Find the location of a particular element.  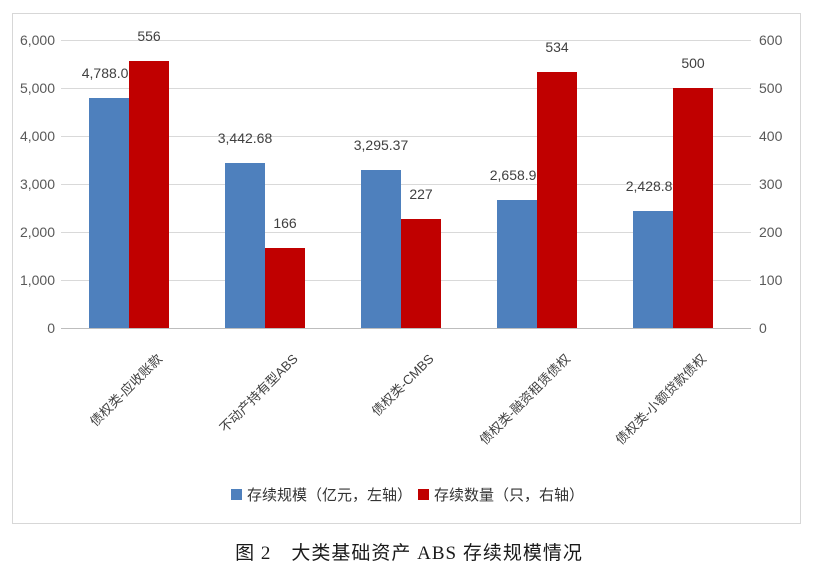

y-axis-tick-right: 100 is located at coordinates (771, 280).